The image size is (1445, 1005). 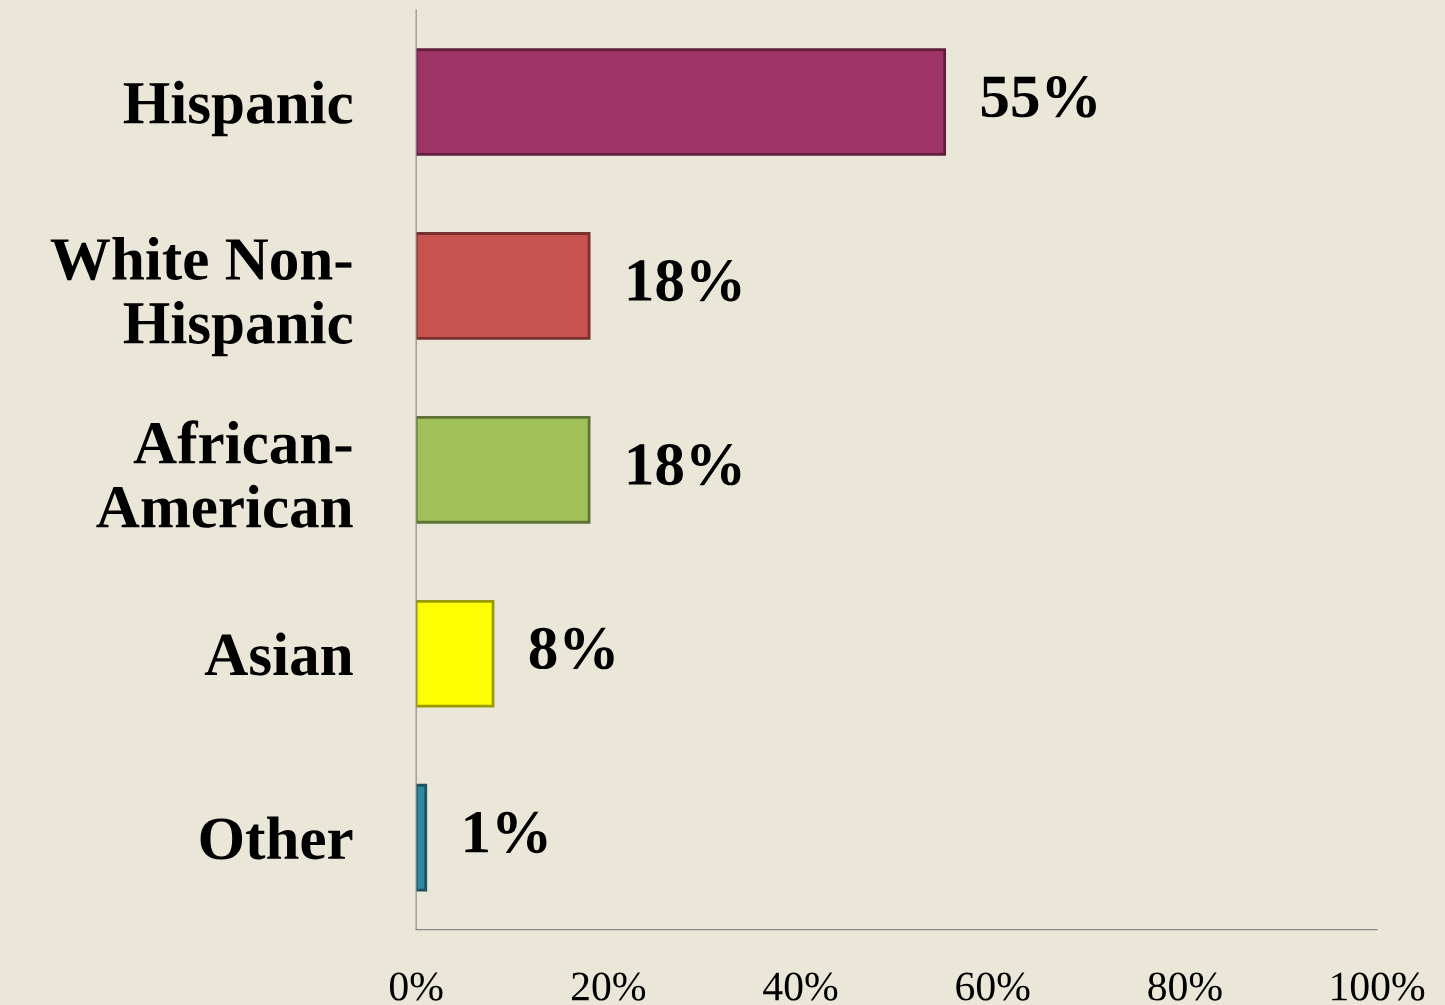 What do you see at coordinates (276, 838) in the screenshot?
I see `y-tick-label: Other` at bounding box center [276, 838].